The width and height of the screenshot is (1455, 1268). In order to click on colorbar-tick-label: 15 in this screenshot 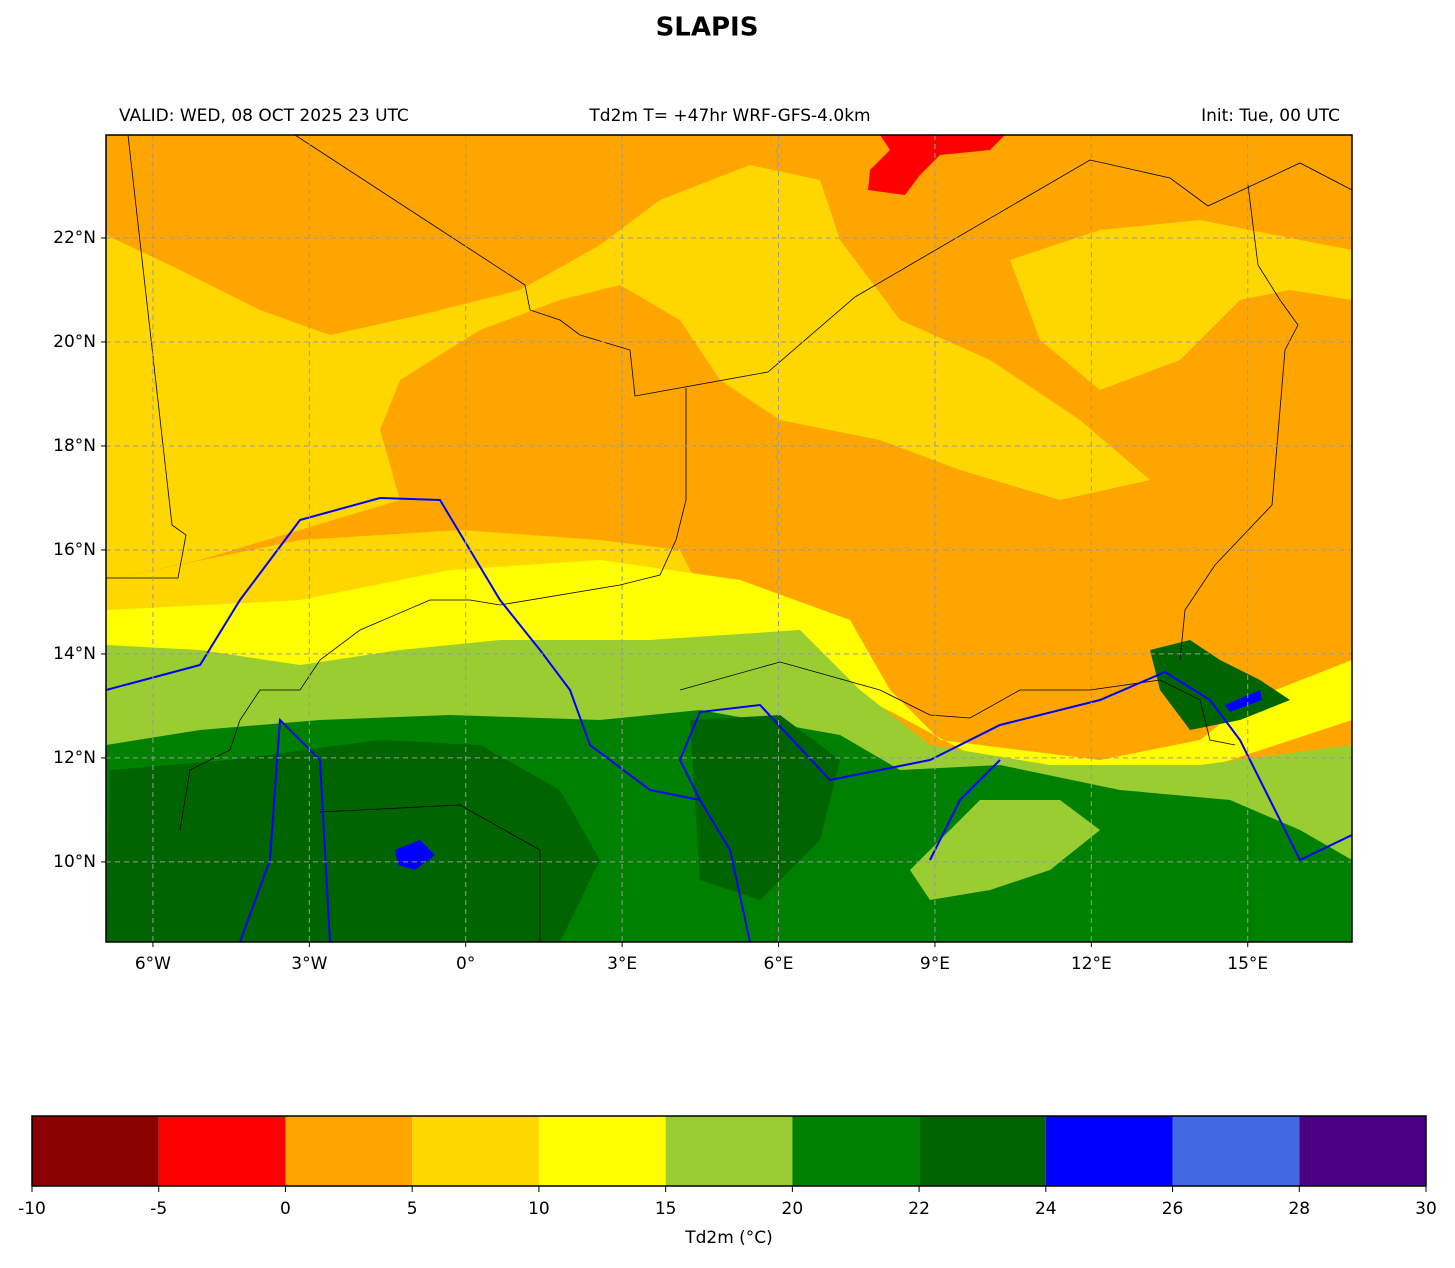, I will do `click(666, 1209)`.